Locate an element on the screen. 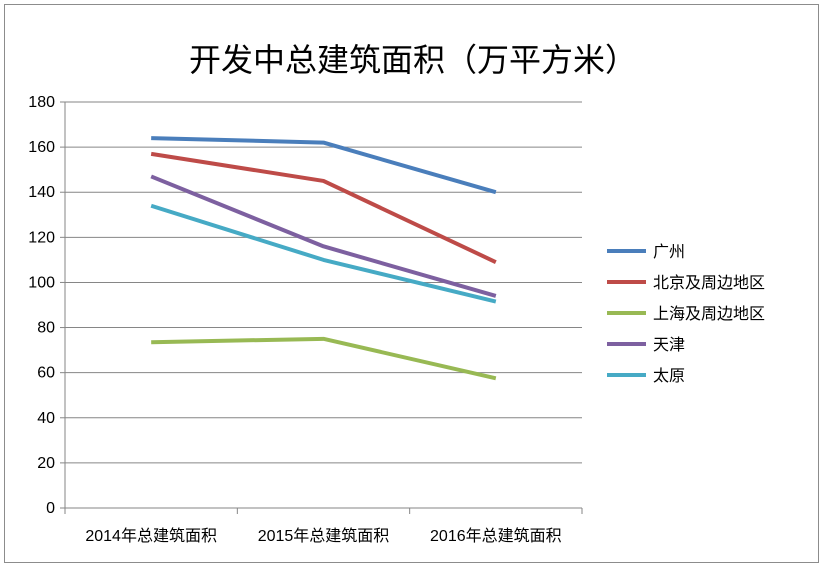 The height and width of the screenshot is (569, 825). x-tick-label: 2014年总建筑面积 is located at coordinates (151, 536).